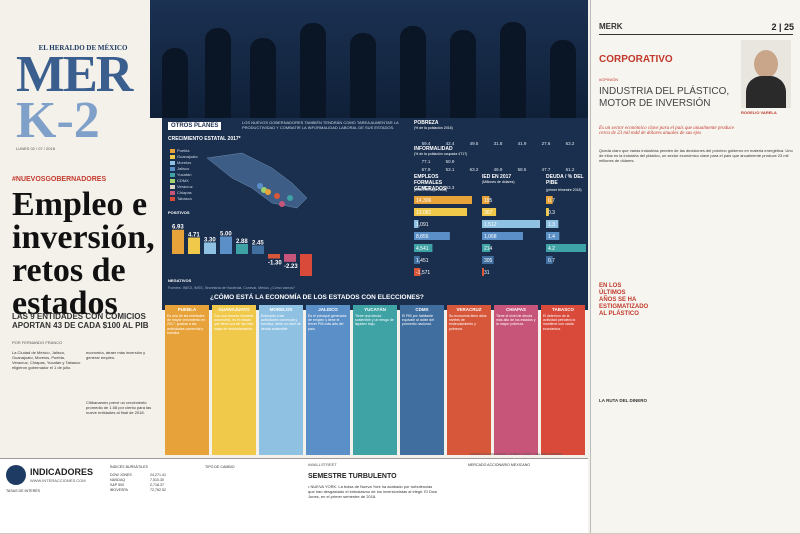  What do you see at coordinates (441, 154) in the screenshot?
I see `informalidad-unit: (% de la población ocupada 4T17)` at bounding box center [441, 154].